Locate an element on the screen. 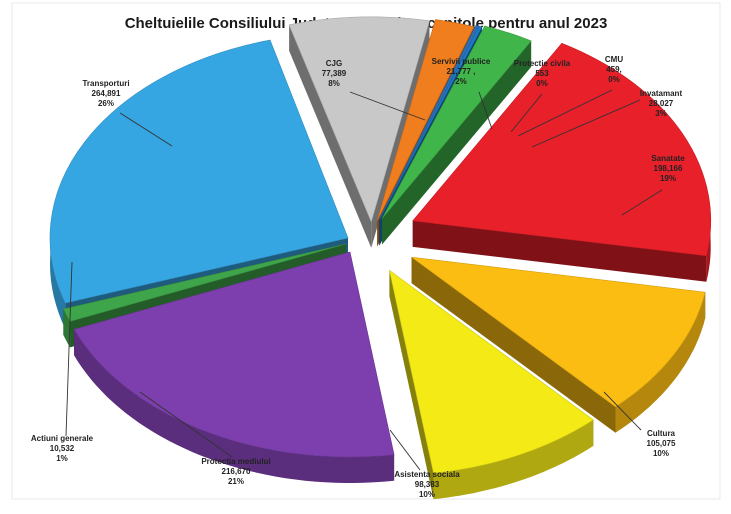 The width and height of the screenshot is (731, 514). data-label-value: 105,075 is located at coordinates (661, 443).